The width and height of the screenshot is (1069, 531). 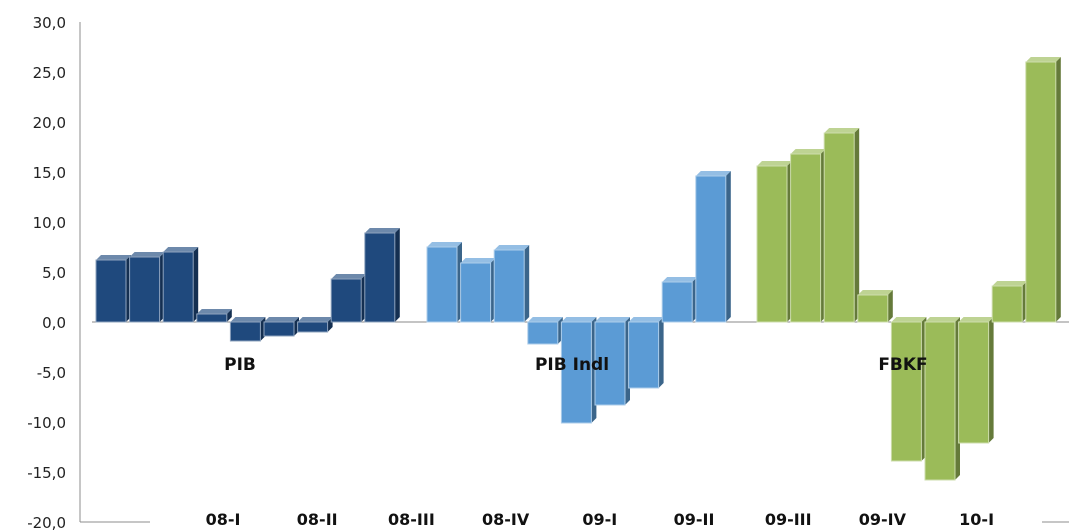 I want to click on series-label: PIB, so click(x=240, y=365).